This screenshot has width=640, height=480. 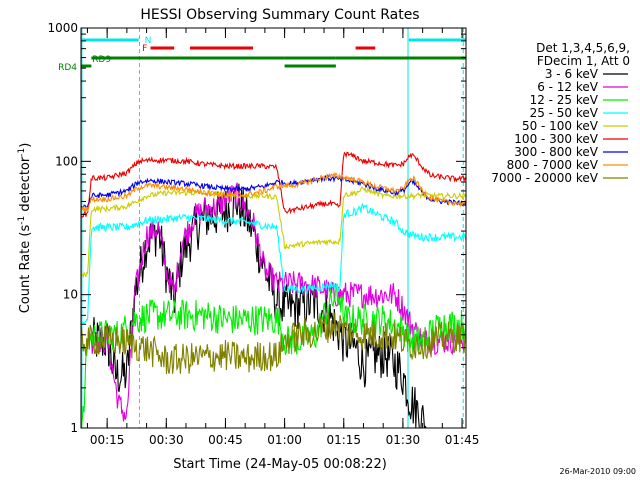 What do you see at coordinates (225, 440) in the screenshot?
I see `x-tick-label: 00:45` at bounding box center [225, 440].